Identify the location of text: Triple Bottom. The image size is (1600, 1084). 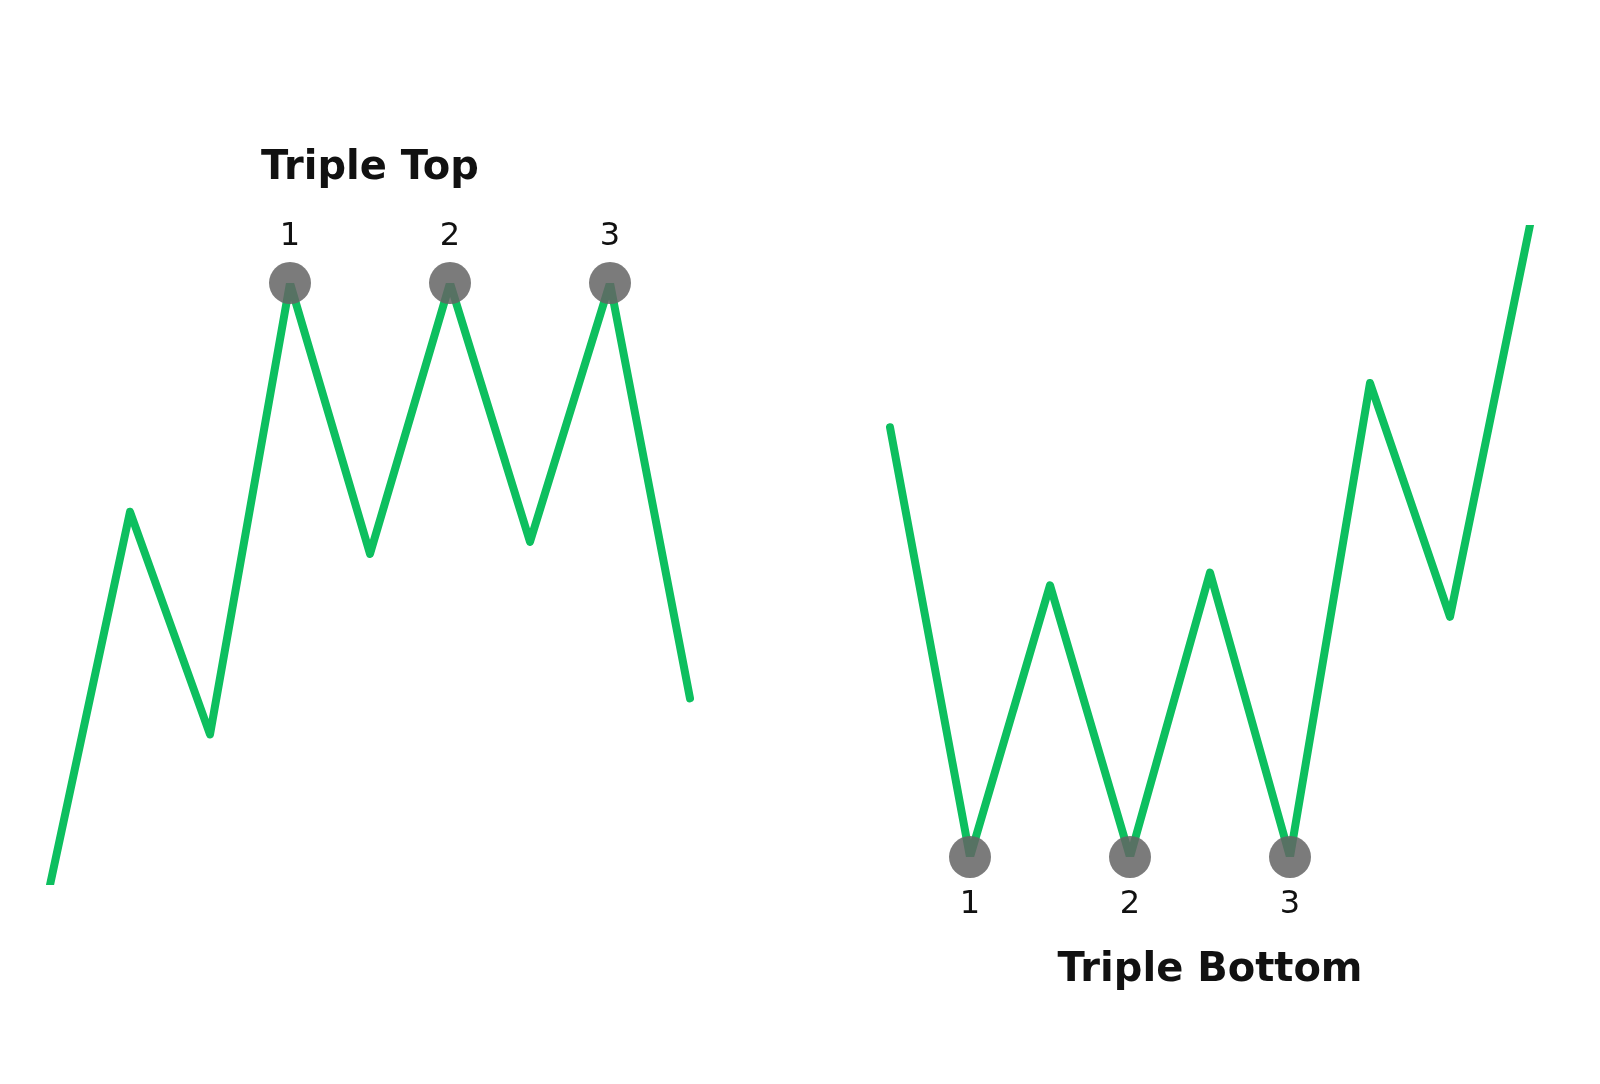
(1210, 967).